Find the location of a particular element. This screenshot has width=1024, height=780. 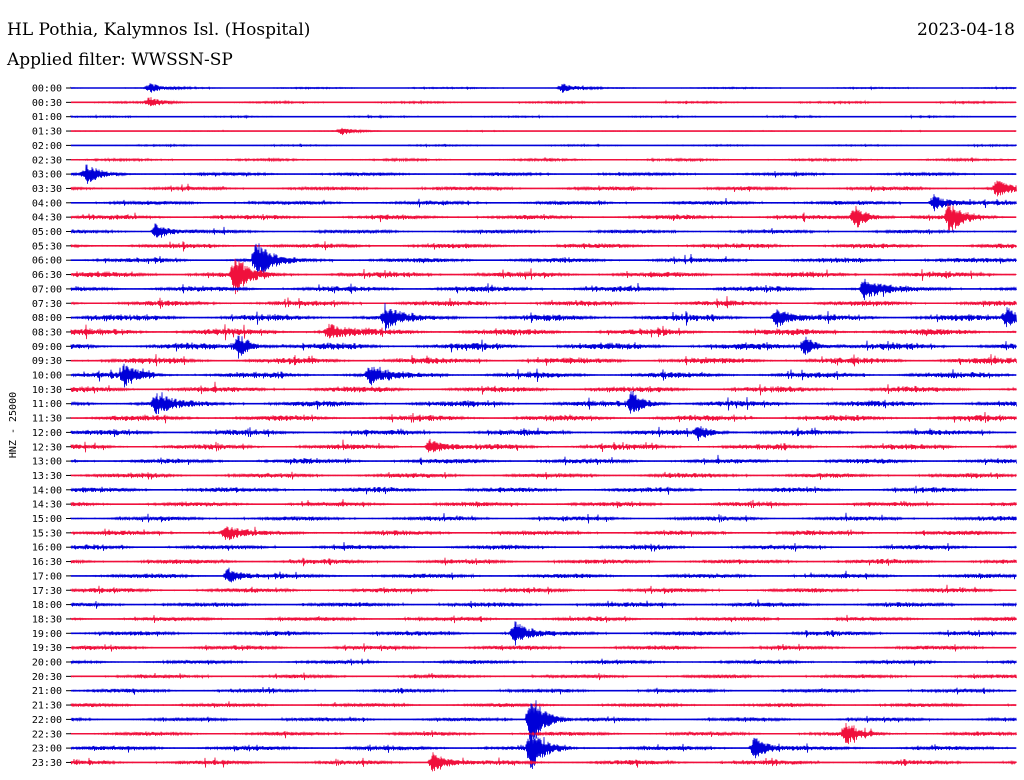

row-time-label: 10:30 is located at coordinates (47, 390).